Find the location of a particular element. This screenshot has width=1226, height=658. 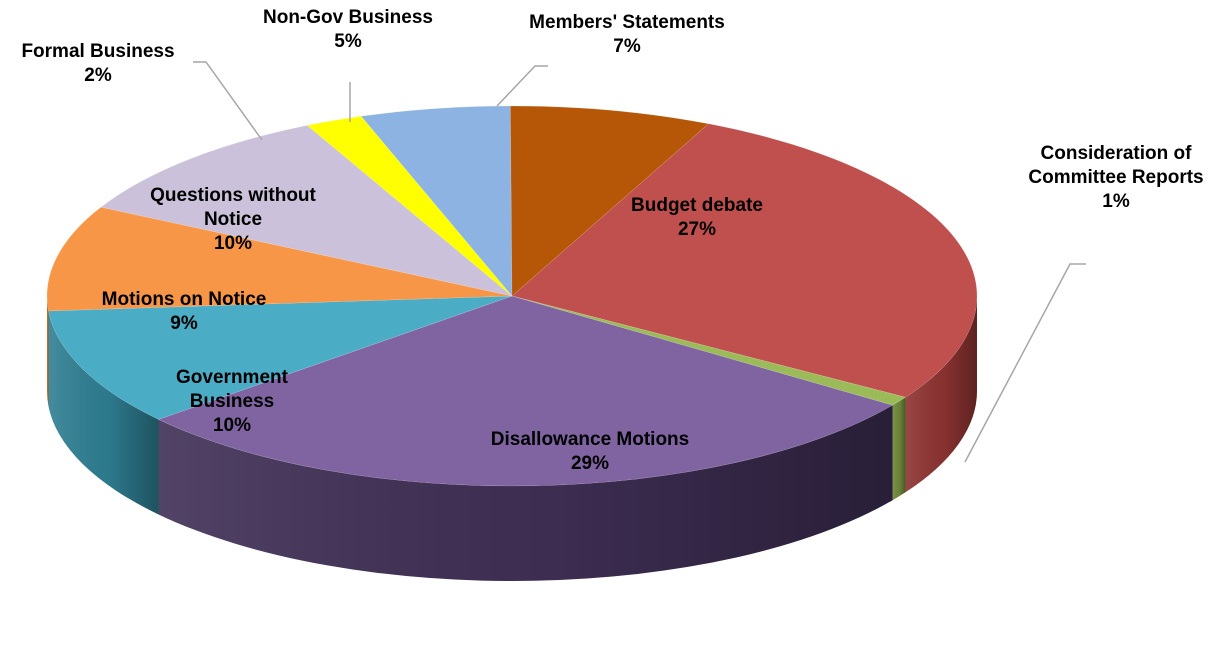

pie-side-shade-government-business is located at coordinates (103, 412).